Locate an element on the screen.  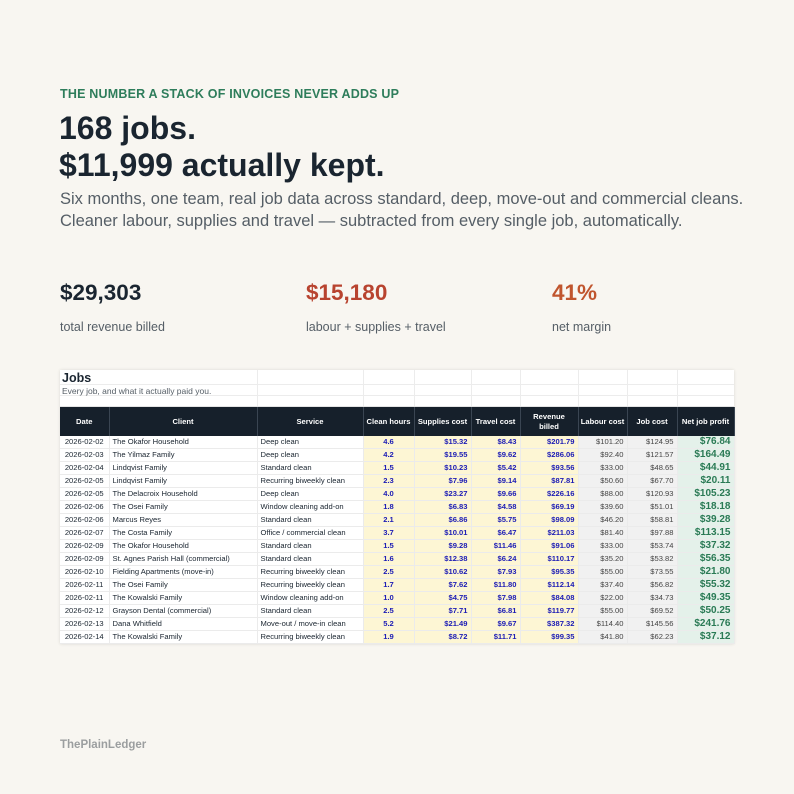
cell-clean-hours: 4.6 is located at coordinates (389, 442).